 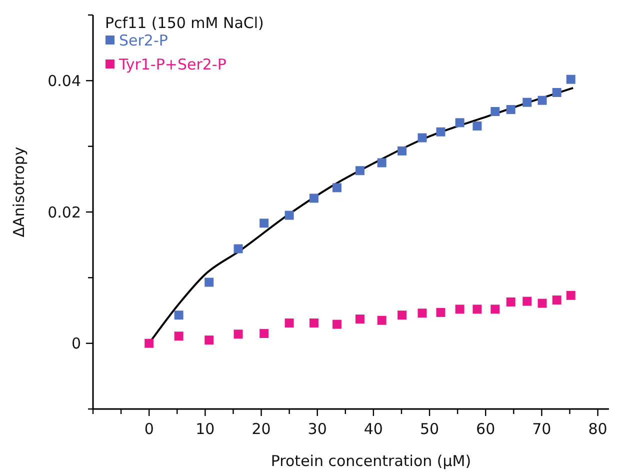 I want to click on legend-label: Tyr1-P+Ser2-P, so click(x=172, y=64).